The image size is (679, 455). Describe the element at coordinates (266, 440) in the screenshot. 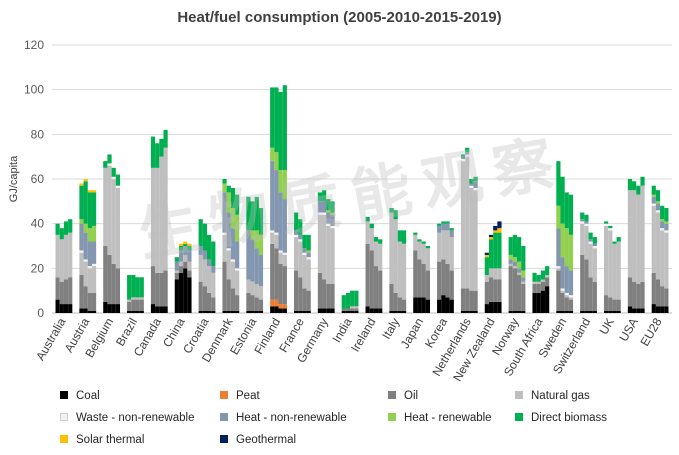

I see `legend-label: Geothermal` at that location.